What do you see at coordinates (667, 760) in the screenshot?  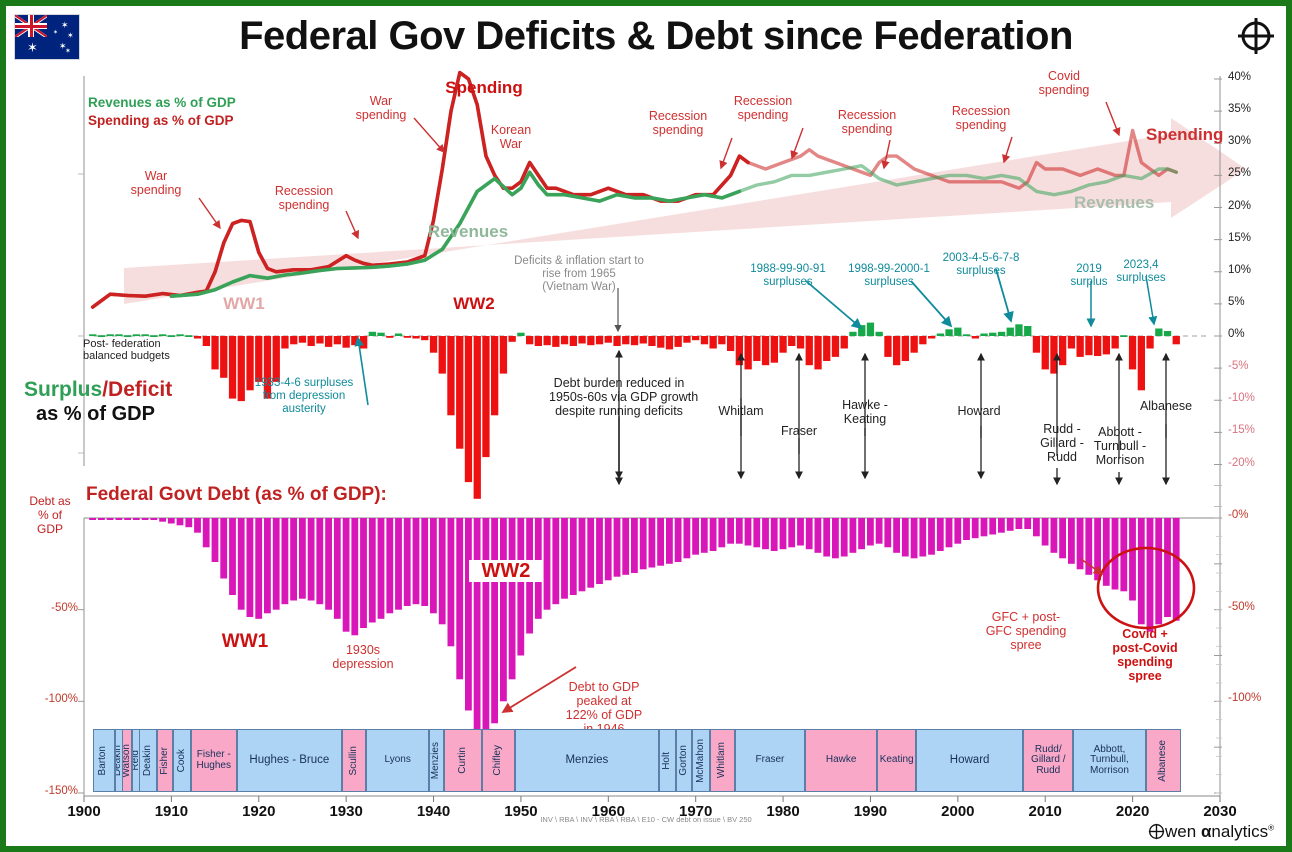 I see `pm-block-holt: Holt` at bounding box center [667, 760].